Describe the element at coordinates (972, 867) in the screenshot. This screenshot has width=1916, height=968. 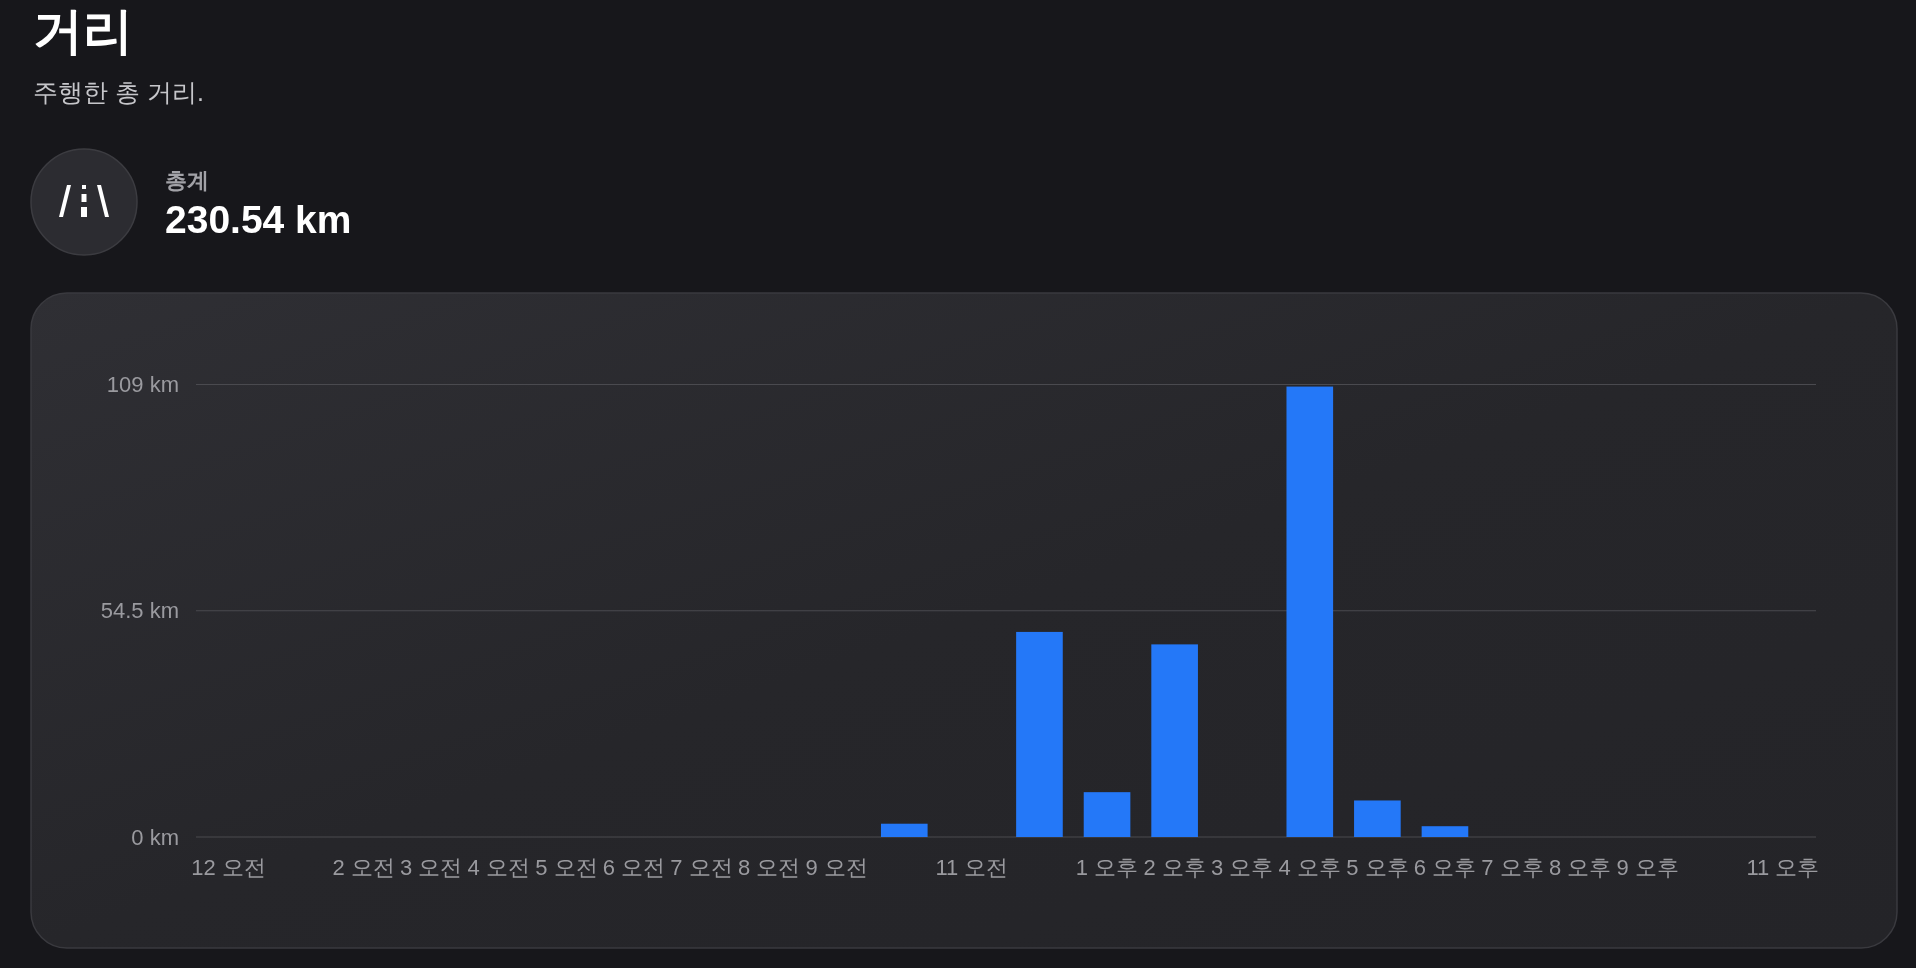
I see `x-tick-label: 11 오전` at that location.